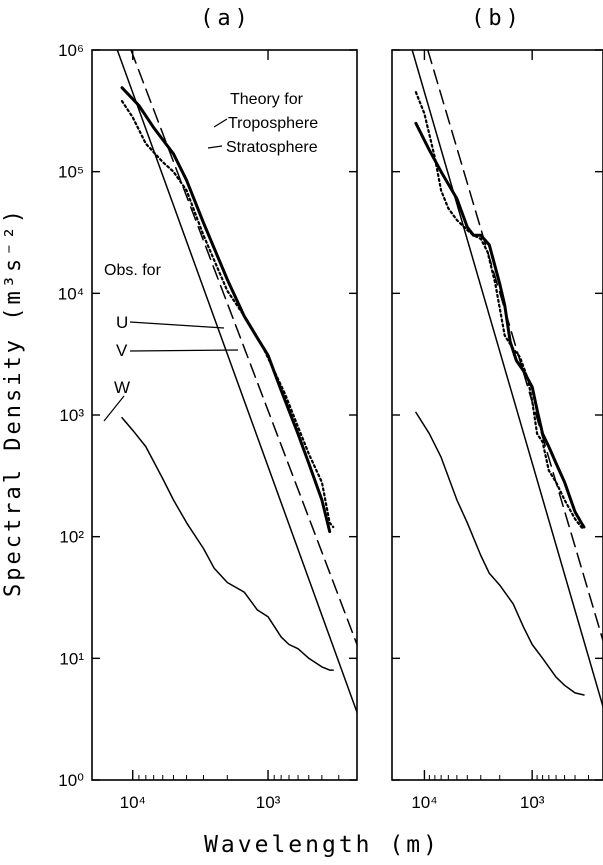 Image resolution: width=603 pixels, height=865 pixels. What do you see at coordinates (497, 18) in the screenshot?
I see `panel-label: (b)` at bounding box center [497, 18].